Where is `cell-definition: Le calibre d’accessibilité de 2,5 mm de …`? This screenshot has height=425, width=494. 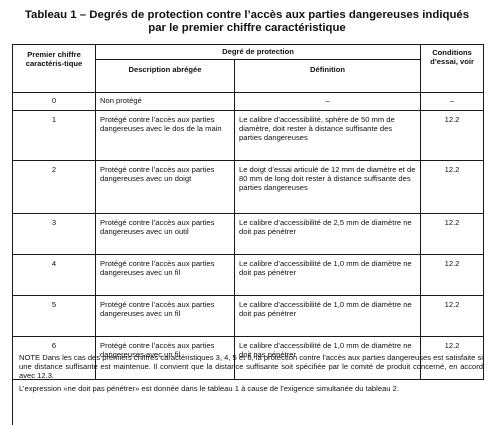
cell-definition: Le calibre d’accessibilité de 2,5 mm de … is located at coordinates (327, 234).